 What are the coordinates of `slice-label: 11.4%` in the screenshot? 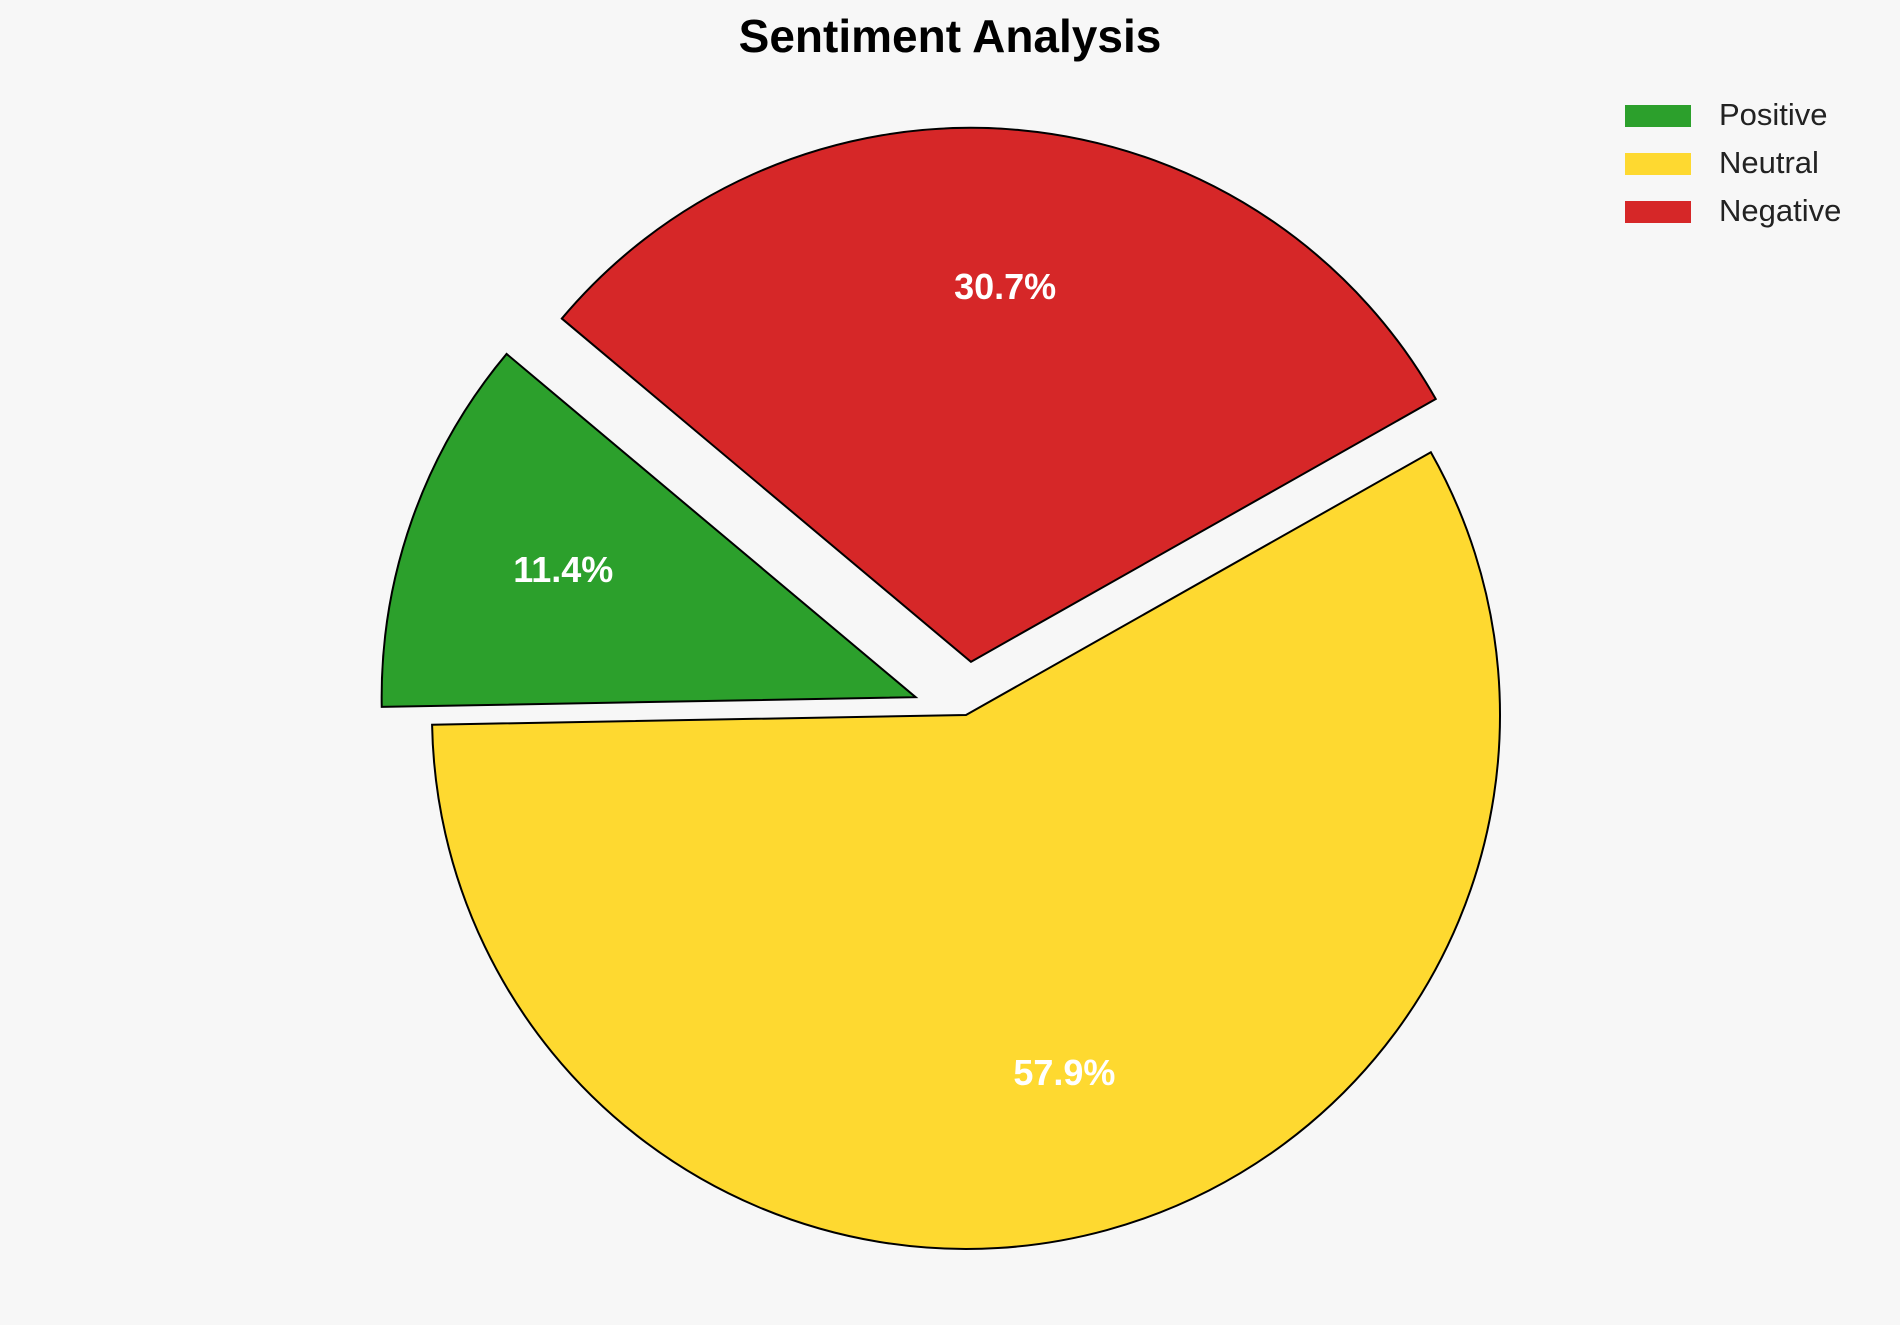 It's located at (563, 569).